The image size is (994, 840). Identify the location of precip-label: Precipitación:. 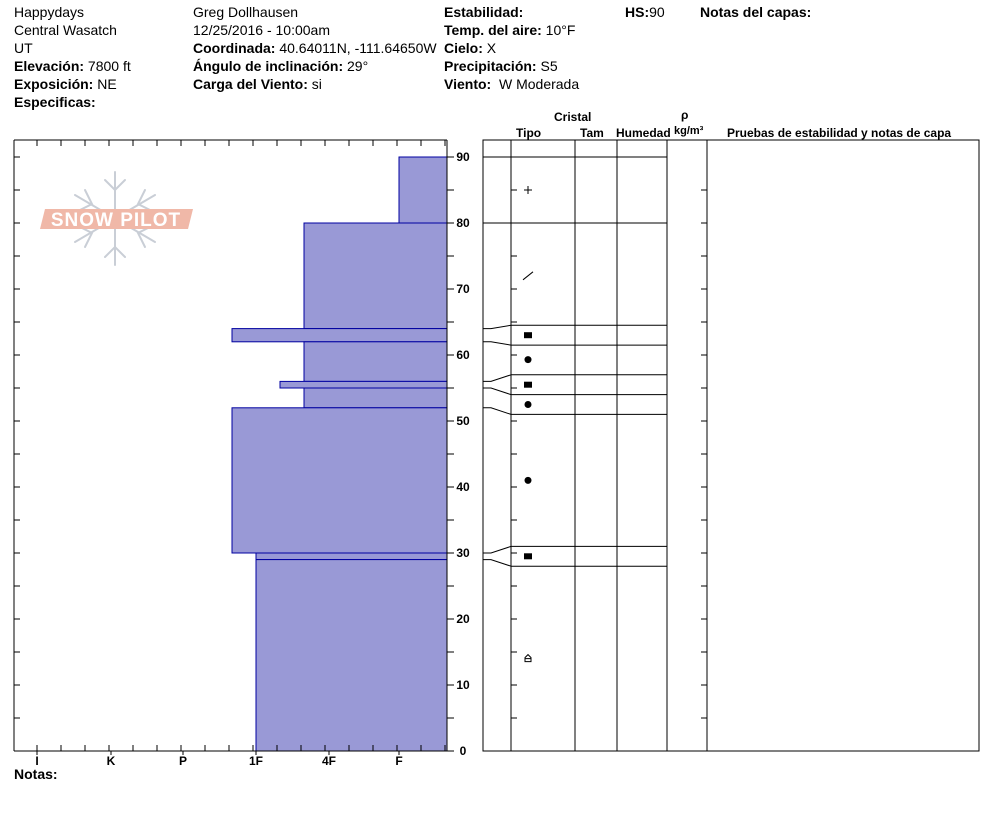
(490, 66).